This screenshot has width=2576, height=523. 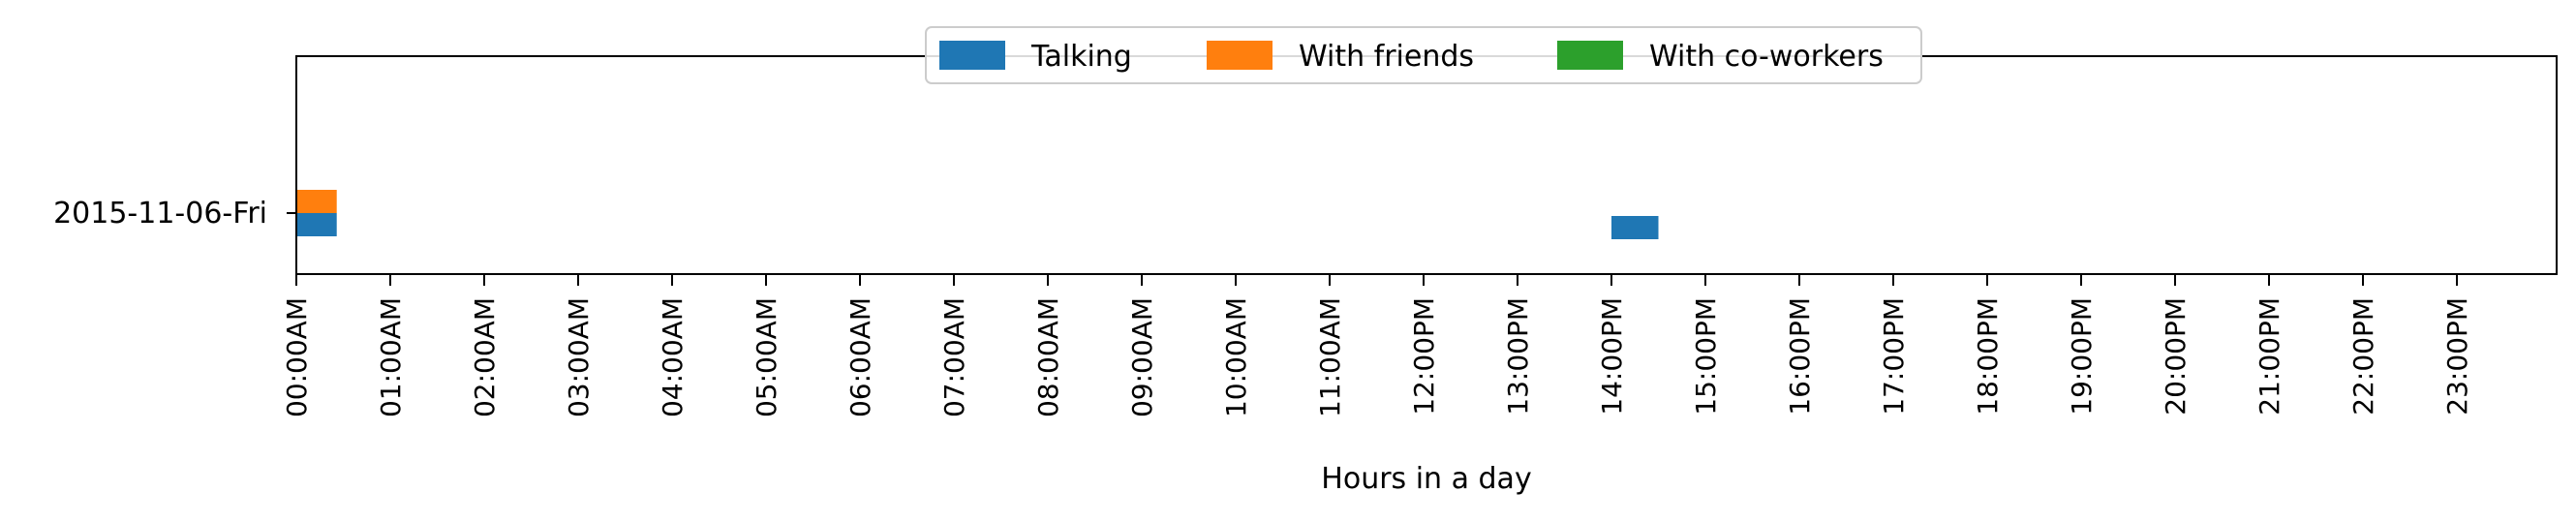 I want to click on x-tick-label: 15:00PM, so click(x=1706, y=356).